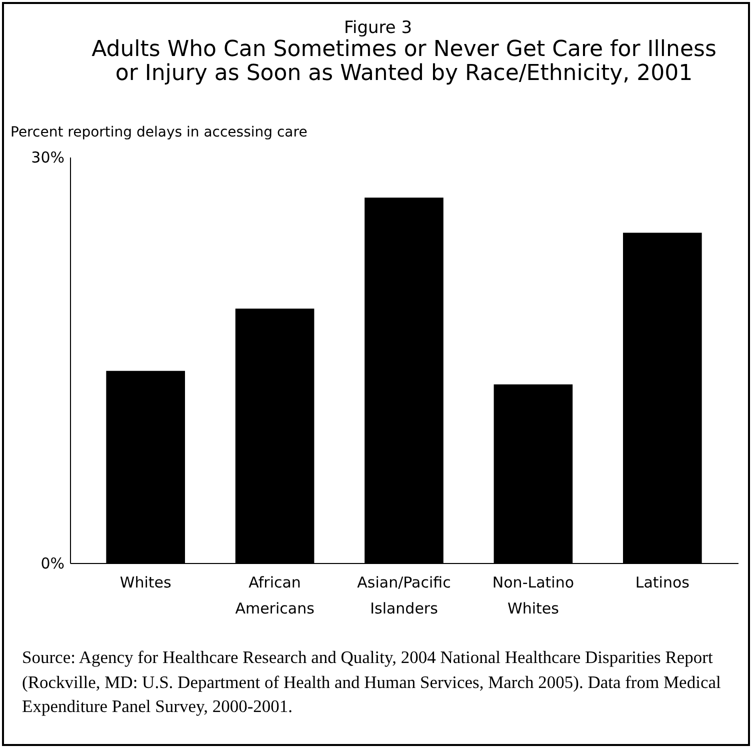  What do you see at coordinates (275, 596) in the screenshot?
I see `x-tick-label: African Americans` at bounding box center [275, 596].